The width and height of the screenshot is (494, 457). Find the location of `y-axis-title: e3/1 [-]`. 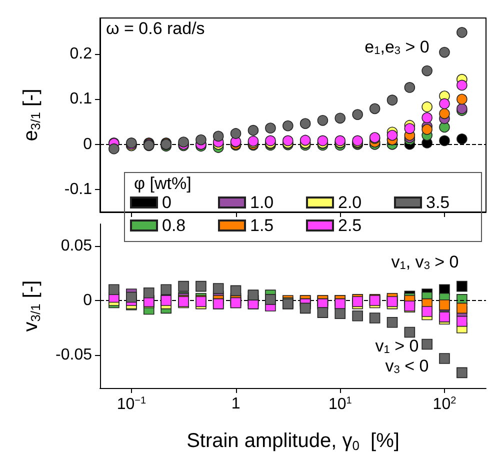

y-axis-title: e3/1 [-] is located at coordinates (31, 115).